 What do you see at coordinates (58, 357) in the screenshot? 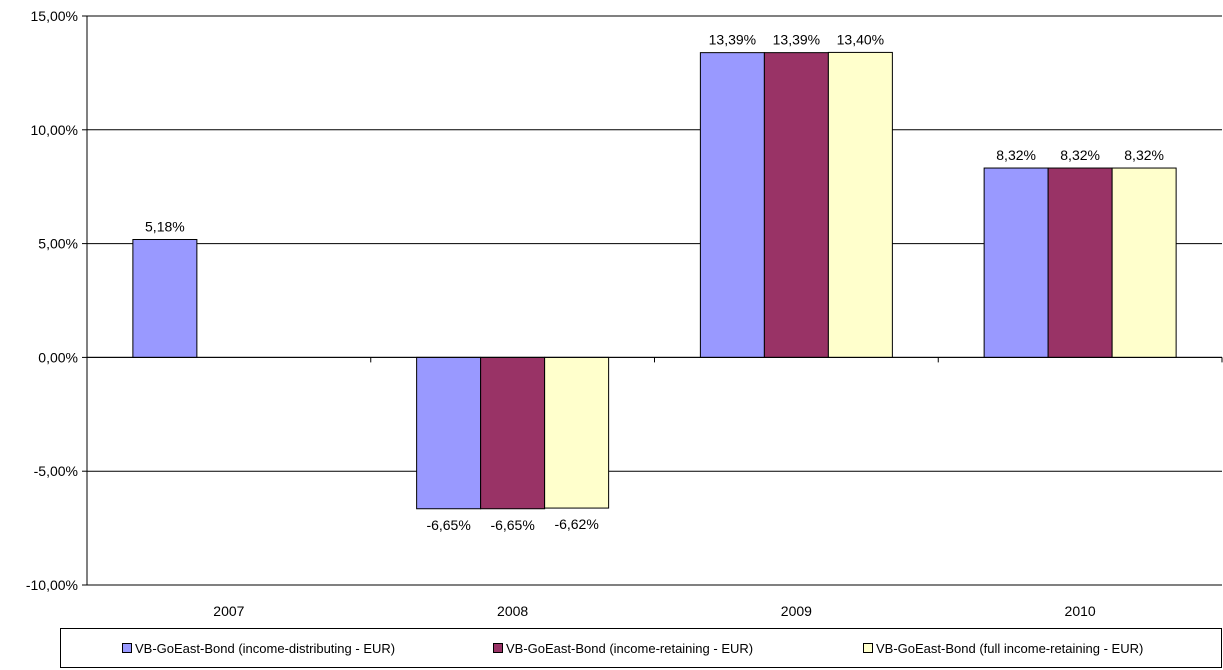
I see `y-tick-label: 0,00%` at bounding box center [58, 357].